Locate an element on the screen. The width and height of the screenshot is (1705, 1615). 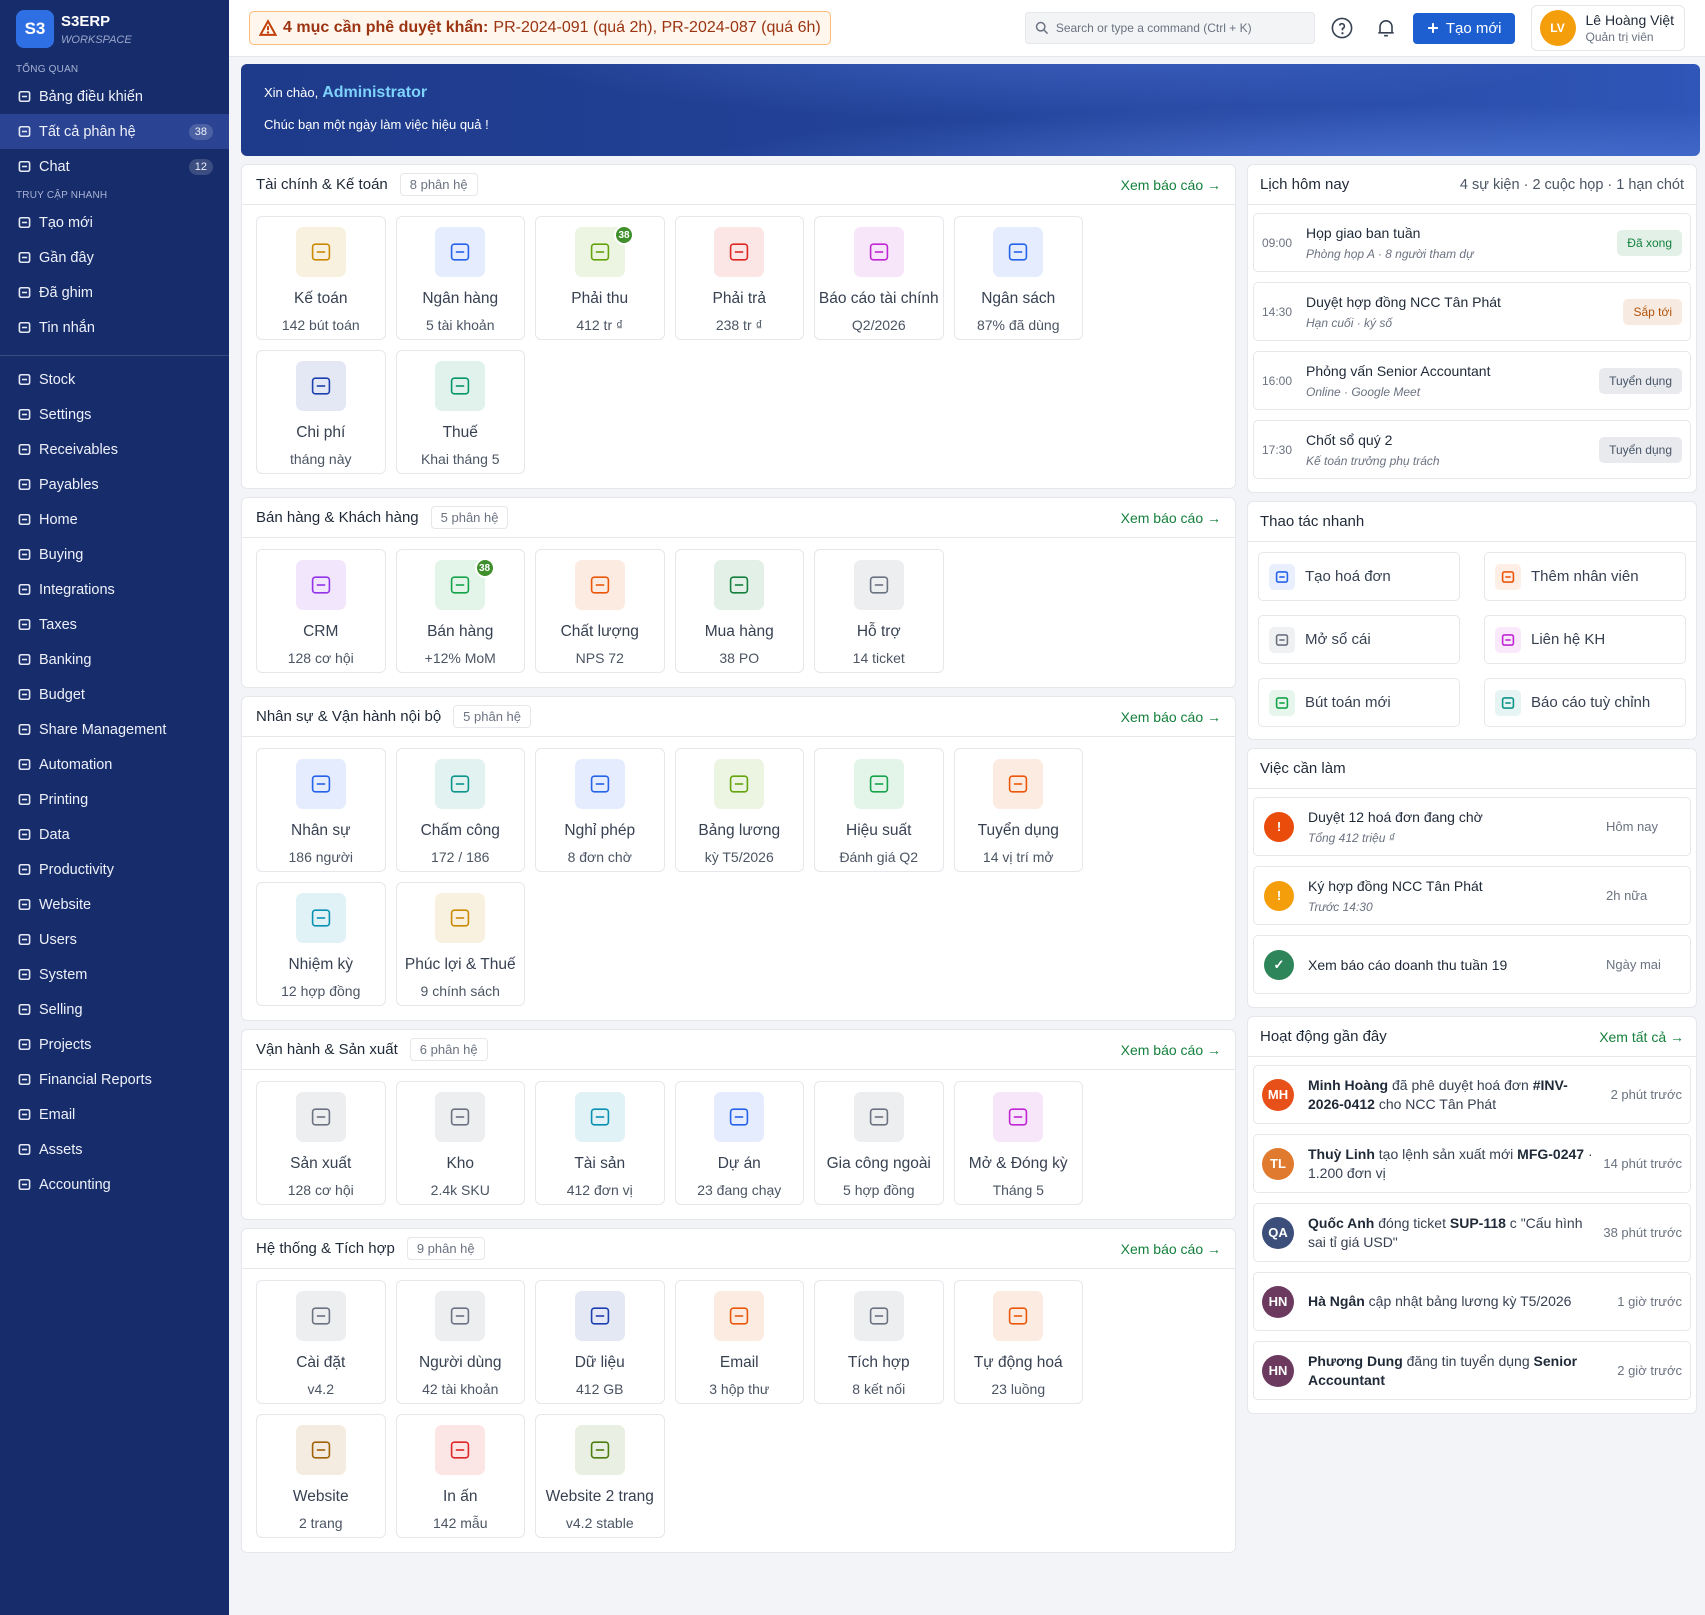
quick-action: Bút toán mới is located at coordinates (1359, 702).